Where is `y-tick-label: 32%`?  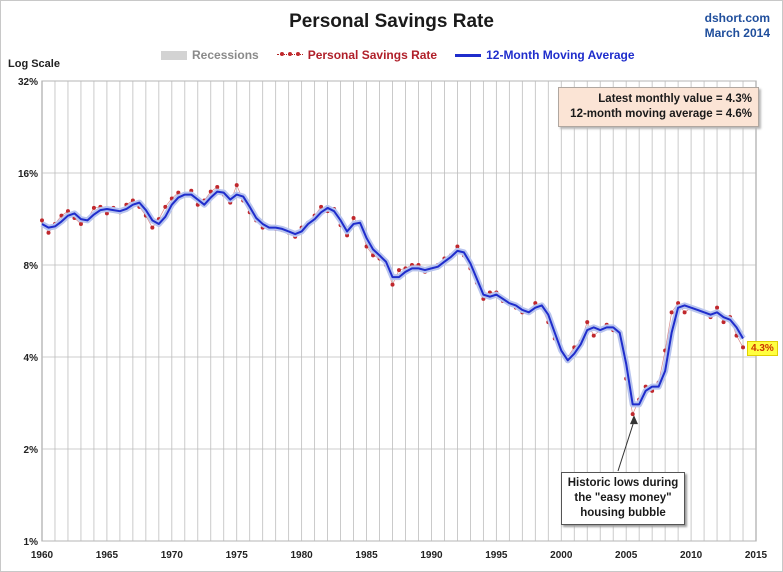 y-tick-label: 32% is located at coordinates (28, 82).